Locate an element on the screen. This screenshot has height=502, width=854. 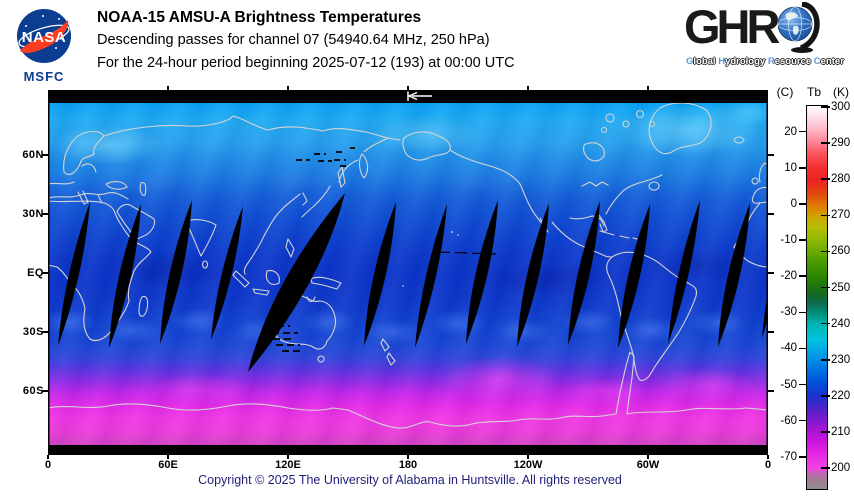
colorbar-celsius-label: 20 is located at coordinates (790, 131).